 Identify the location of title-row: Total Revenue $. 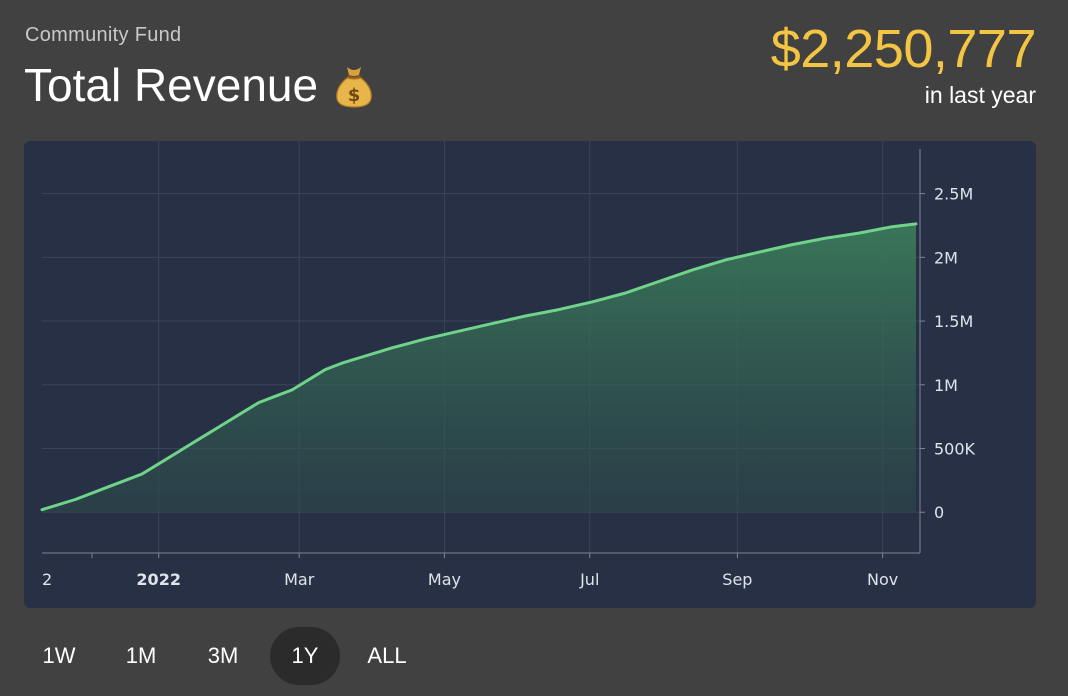
(199, 85).